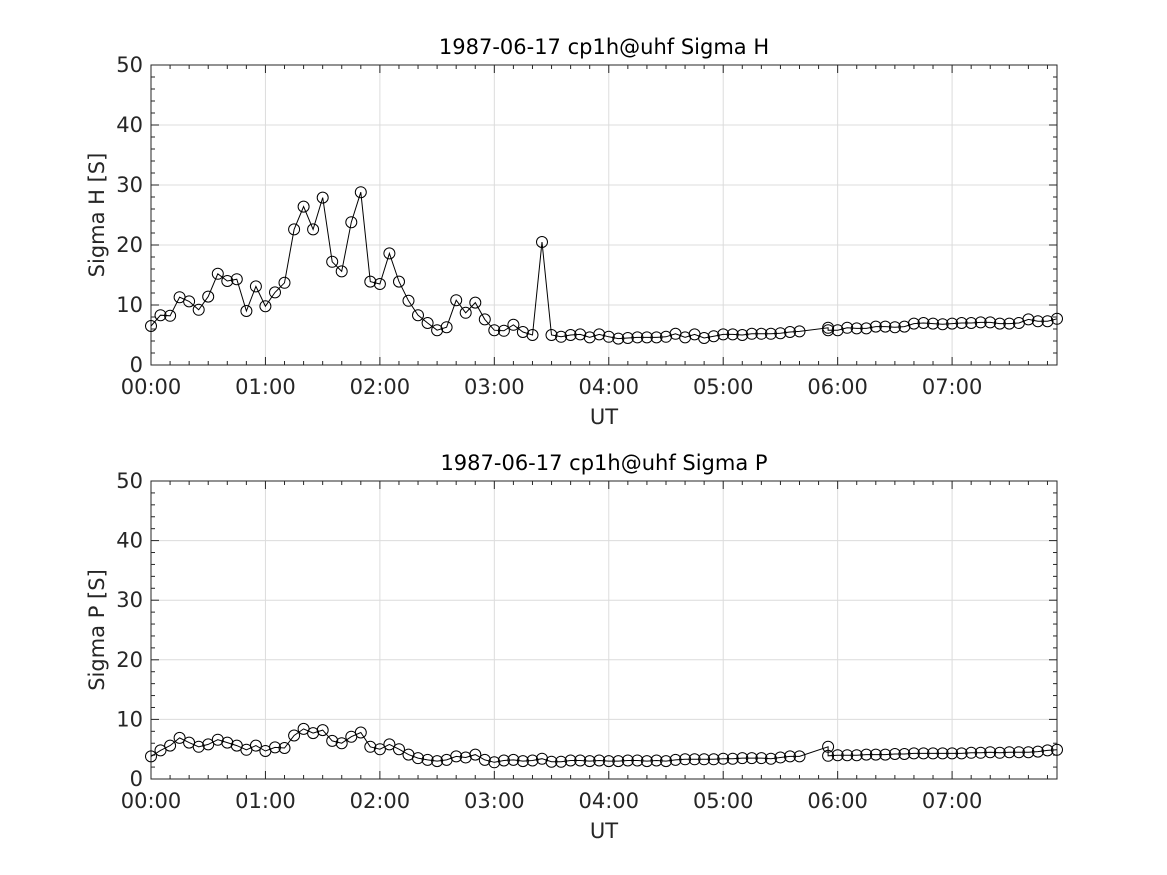  What do you see at coordinates (97, 215) in the screenshot?
I see `sigma-h-ylabel: Sigma H [S]` at bounding box center [97, 215].